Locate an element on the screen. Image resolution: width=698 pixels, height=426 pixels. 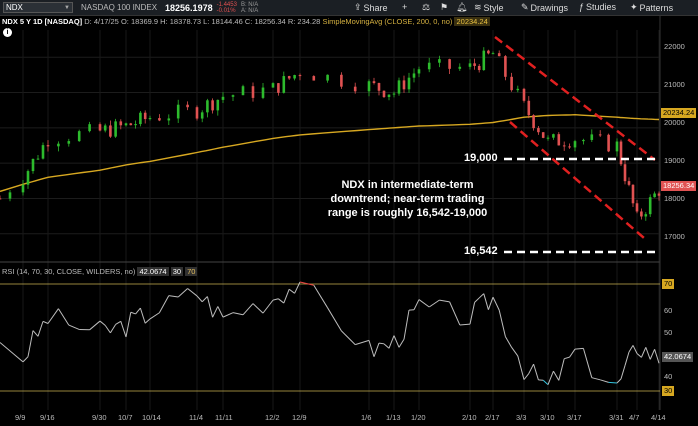
studies-button: ƒ Studies is located at coordinates (598, 7).